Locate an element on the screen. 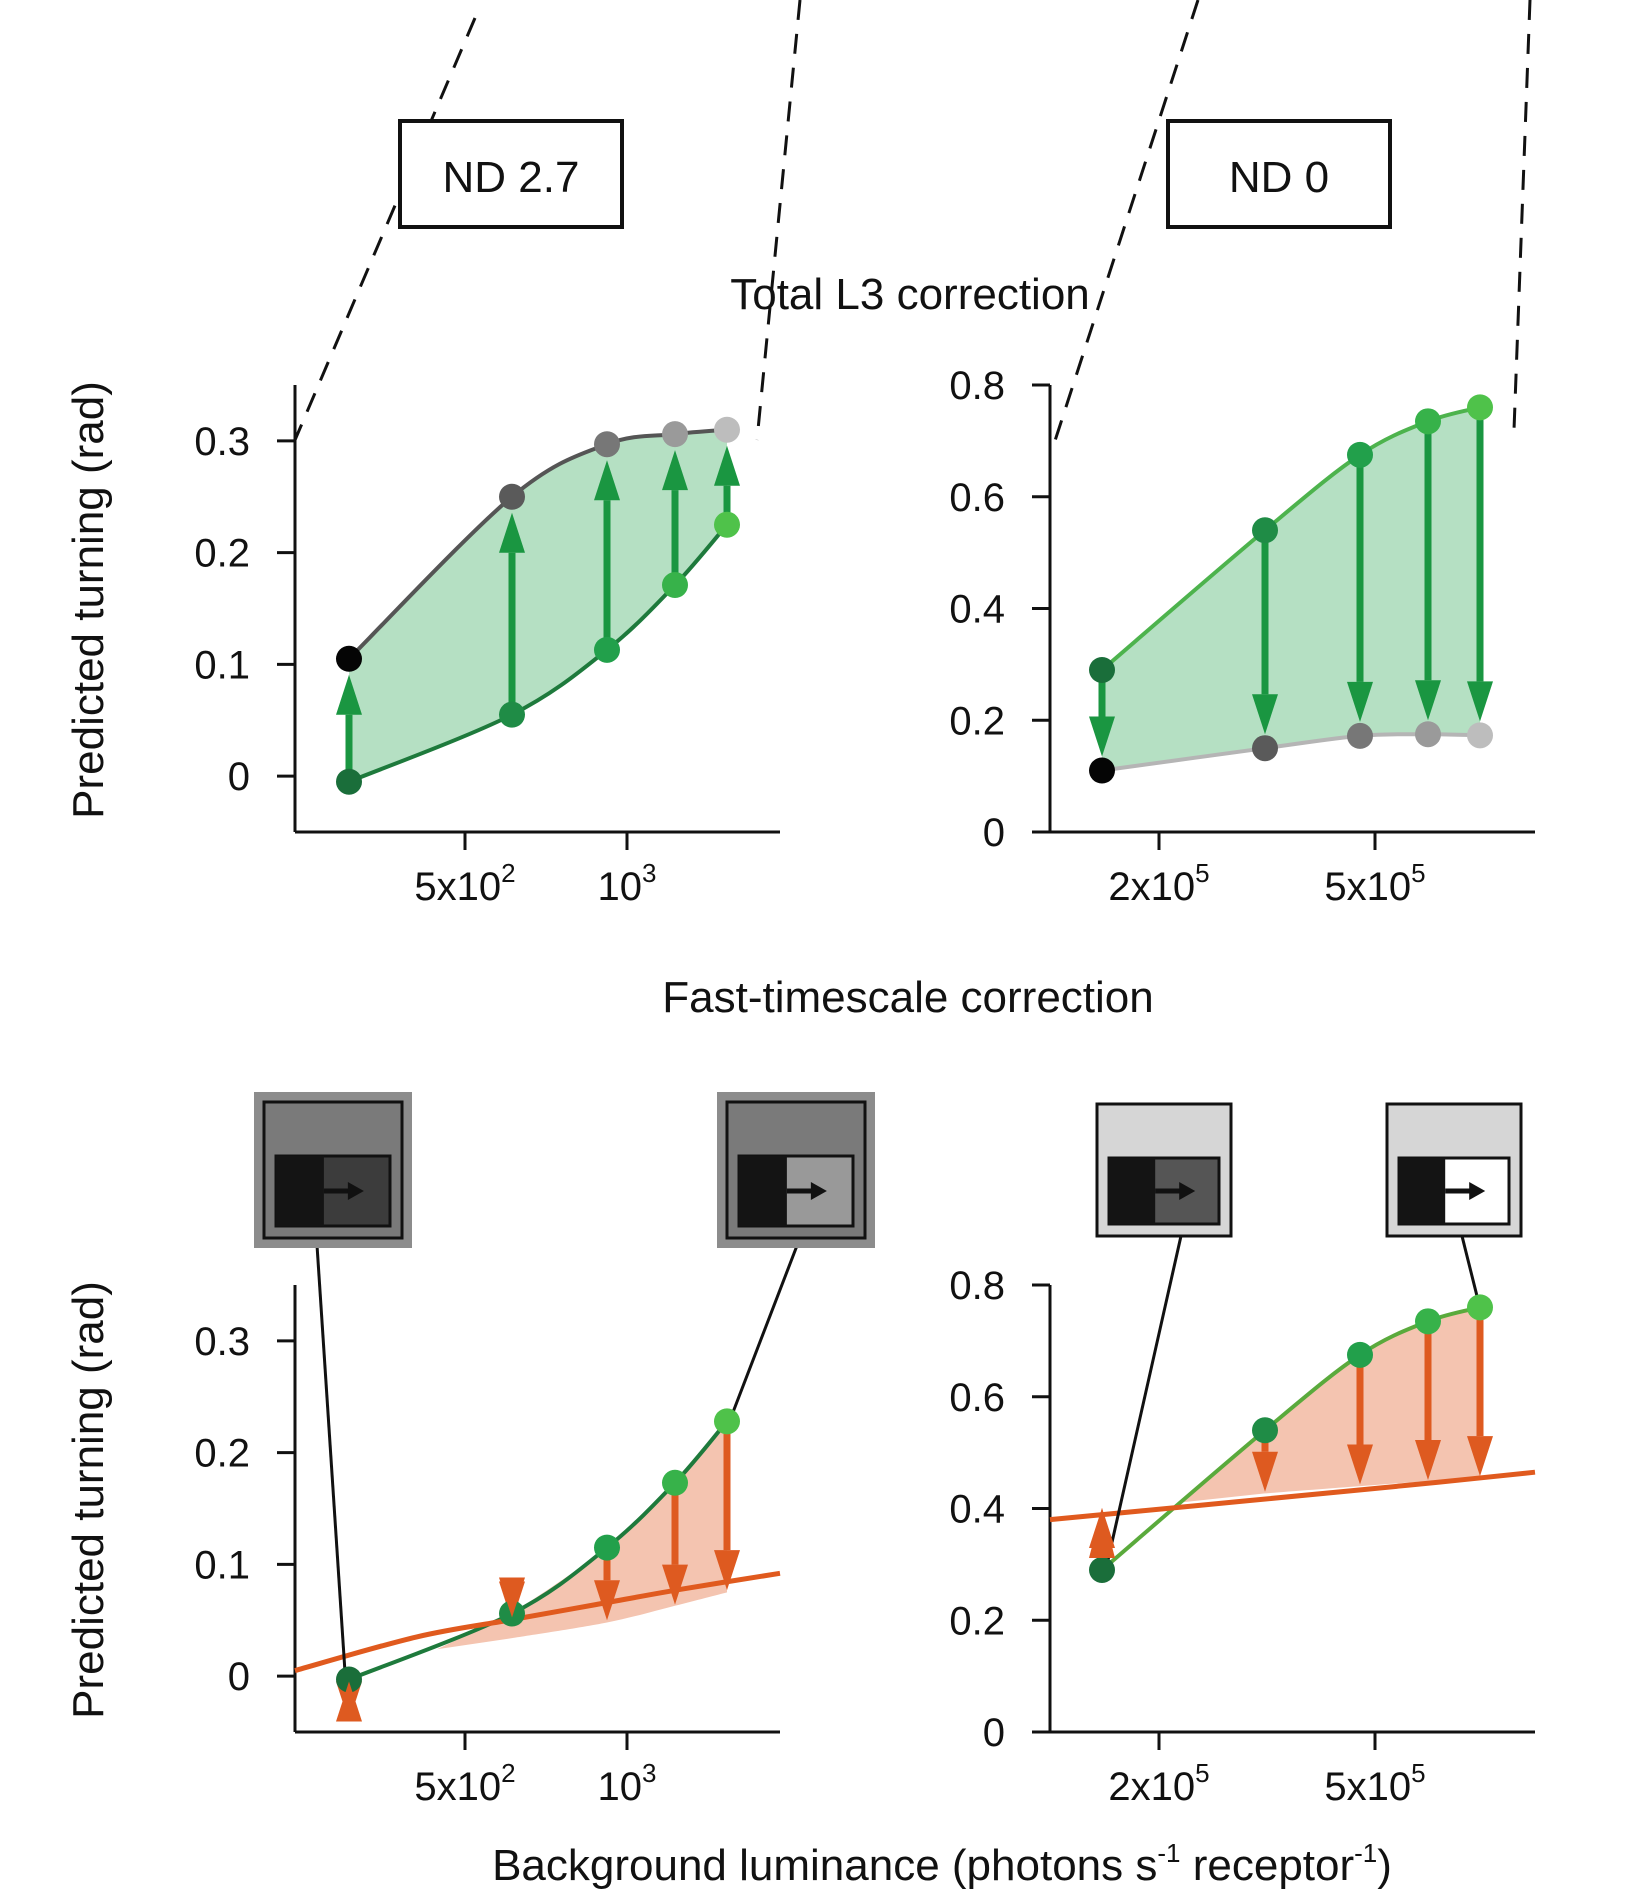 The width and height of the screenshot is (1641, 1904). y-axis-label-bottom: Predicted turning (rad) is located at coordinates (88, 1500).